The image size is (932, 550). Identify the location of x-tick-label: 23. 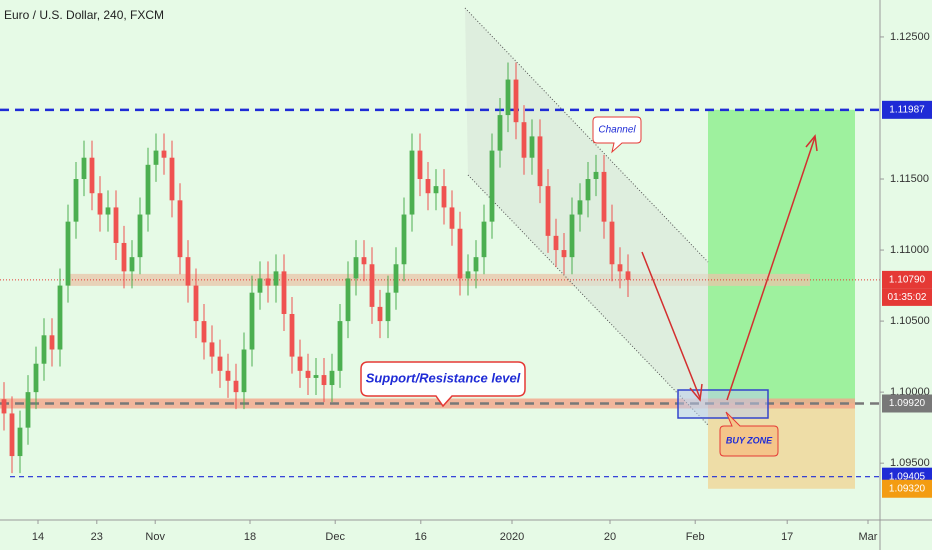
(97, 537).